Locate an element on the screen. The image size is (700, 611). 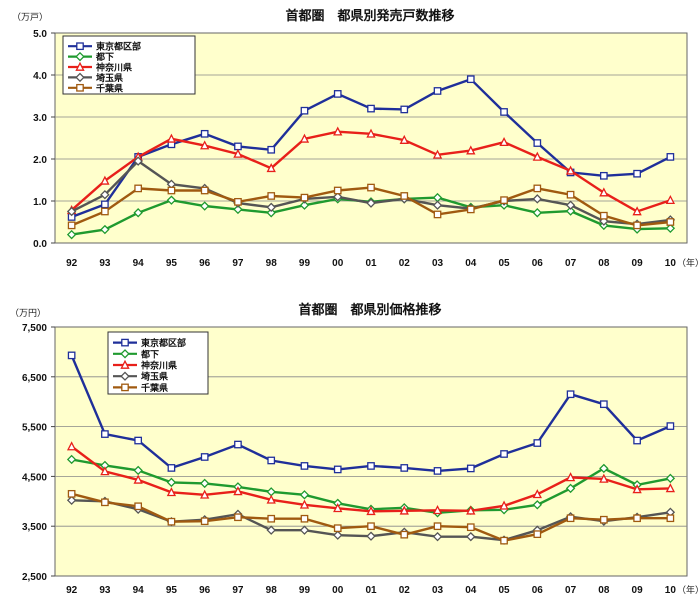
x-tick-label: 97 is located at coordinates (238, 590).